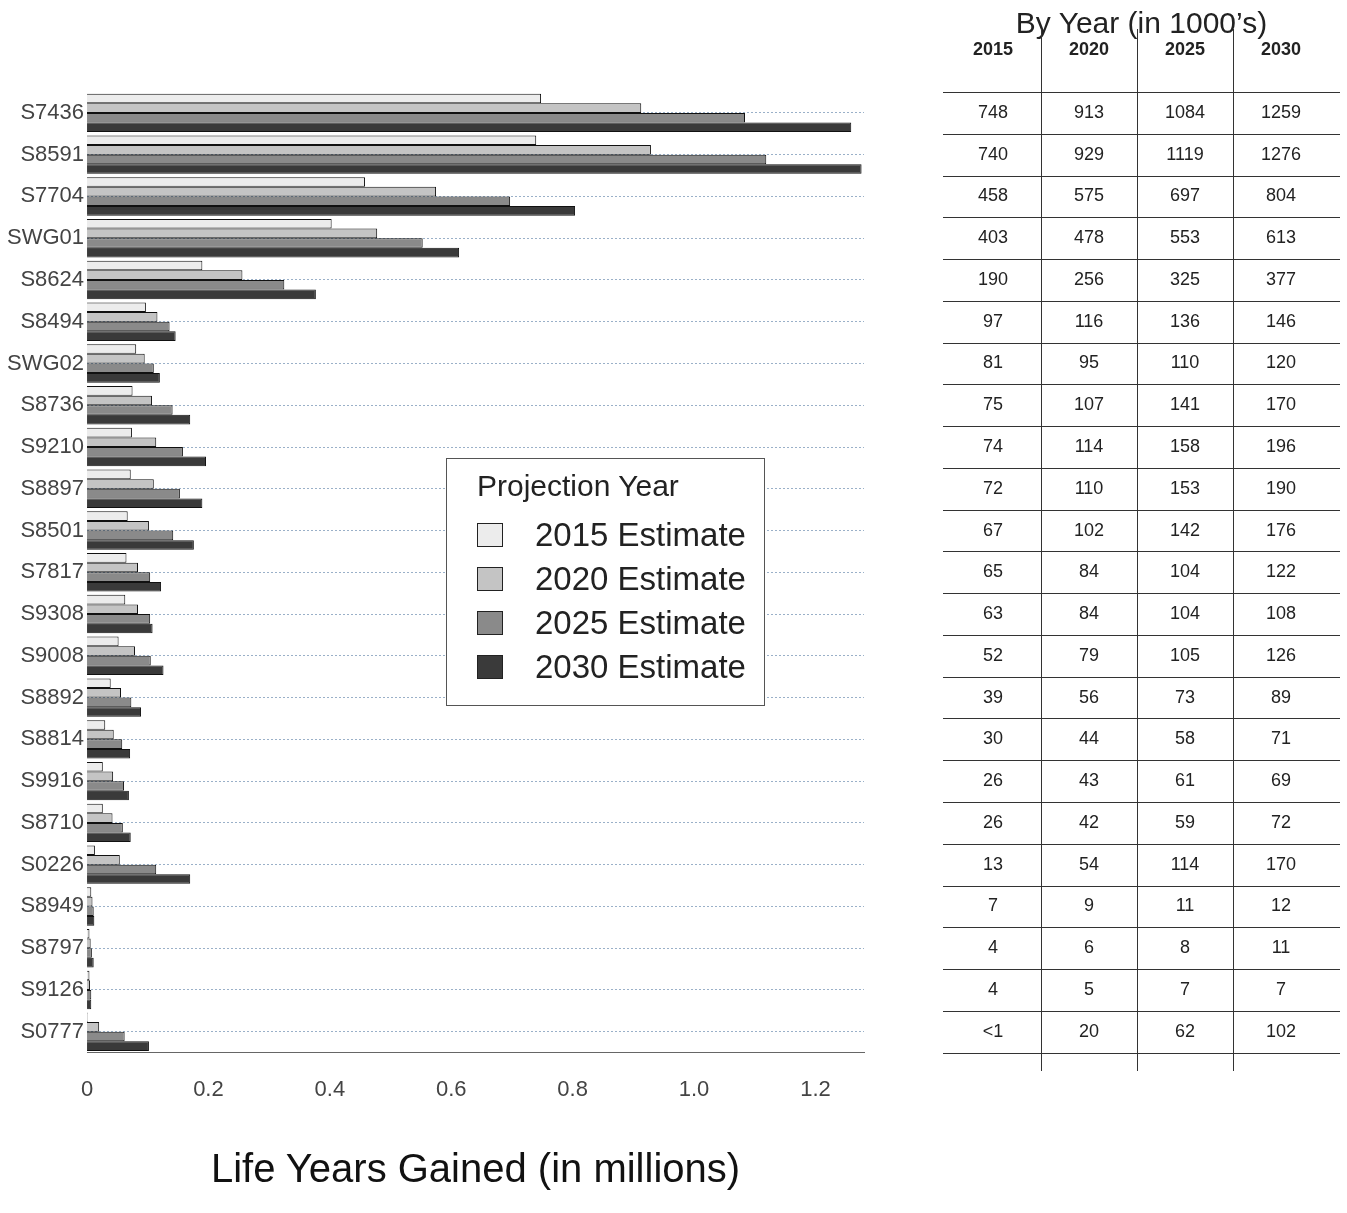 This screenshot has height=1213, width=1347. What do you see at coordinates (52, 905) in the screenshot?
I see `y-tick-label: S8949` at bounding box center [52, 905].